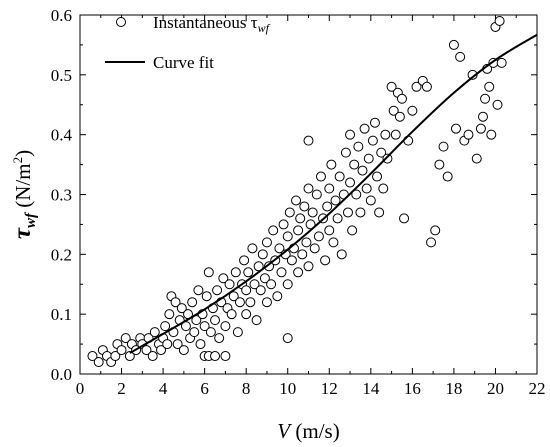  Describe the element at coordinates (61, 254) in the screenshot. I see `y-tick-label: 0.2` at that location.